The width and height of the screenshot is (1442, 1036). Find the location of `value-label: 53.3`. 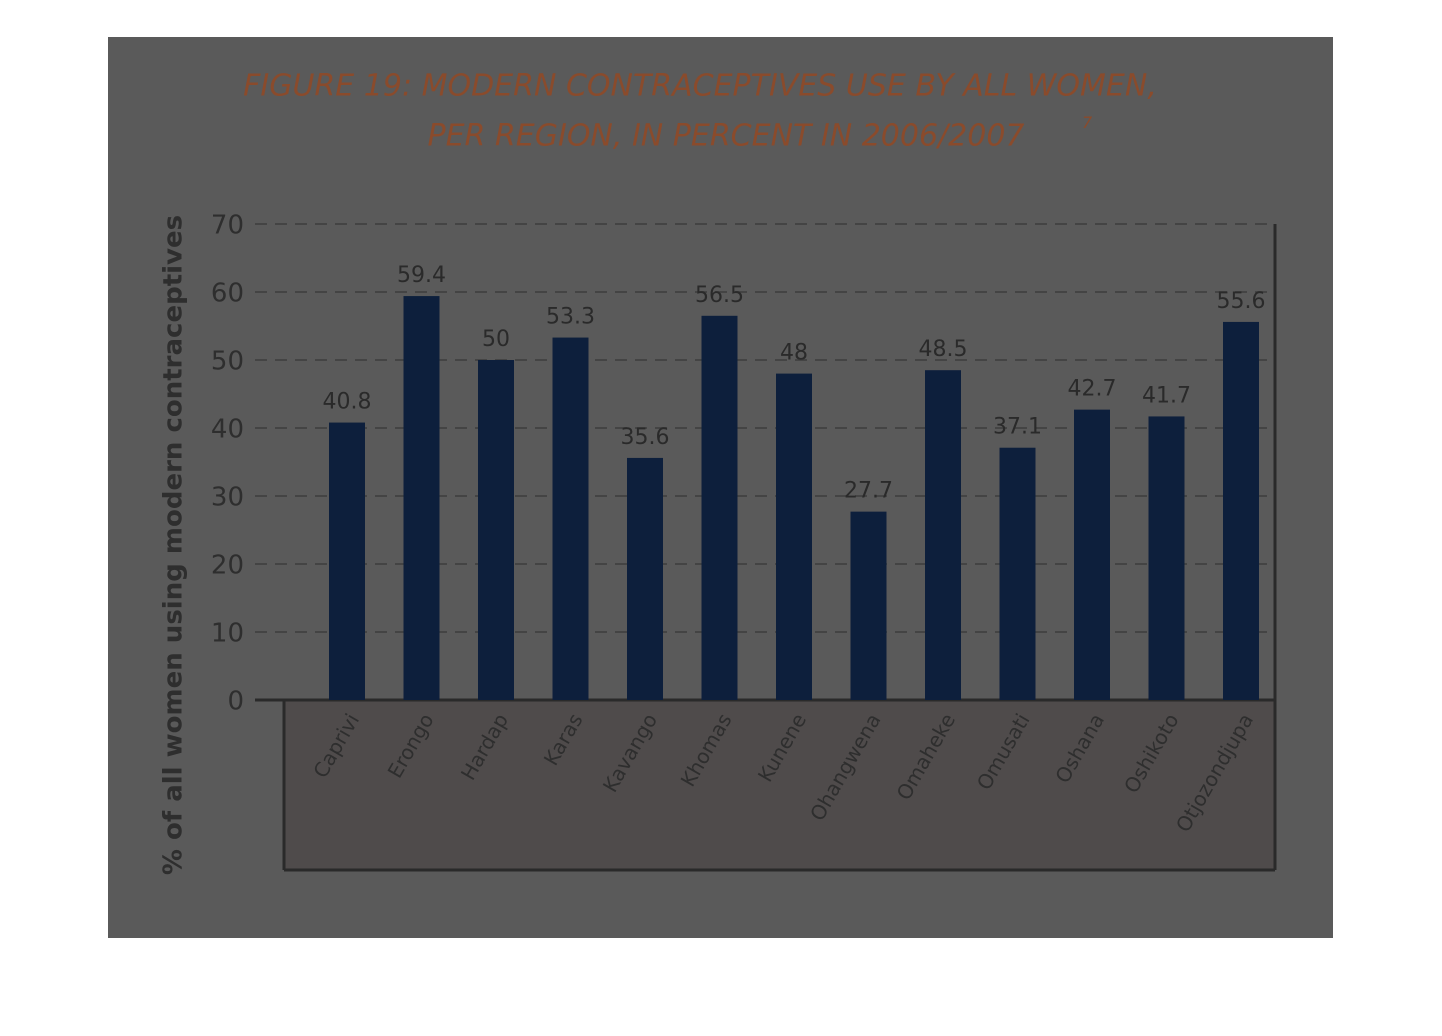

value-label: 53.3 is located at coordinates (570, 317).